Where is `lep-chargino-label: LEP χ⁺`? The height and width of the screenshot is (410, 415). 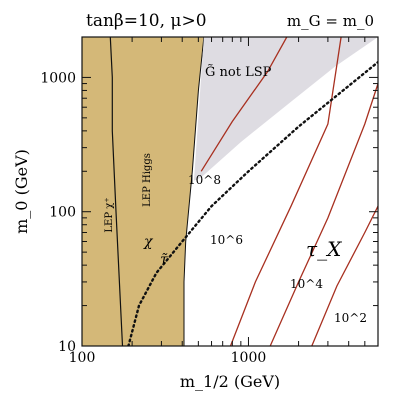 lep-chargino-label: LEP χ⁺ is located at coordinates (109, 214).